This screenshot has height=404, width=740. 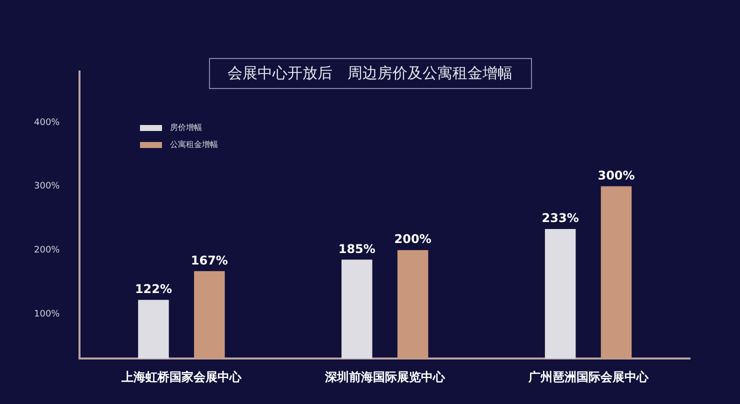 What do you see at coordinates (209, 260) in the screenshot?
I see `text: 167%` at bounding box center [209, 260].